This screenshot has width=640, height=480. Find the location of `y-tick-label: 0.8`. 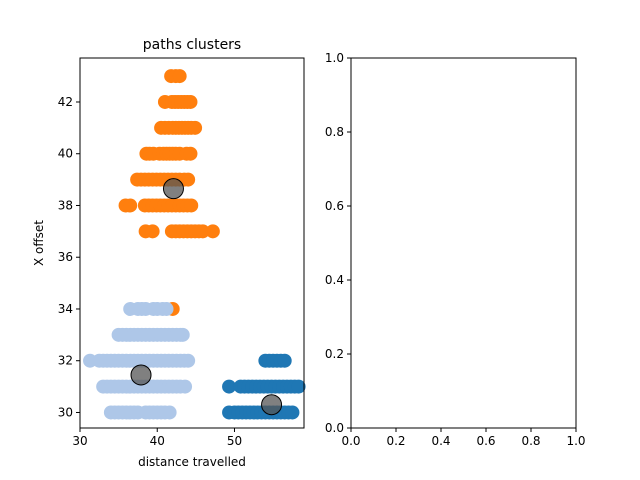

y-tick-label: 0.8 is located at coordinates (334, 132).